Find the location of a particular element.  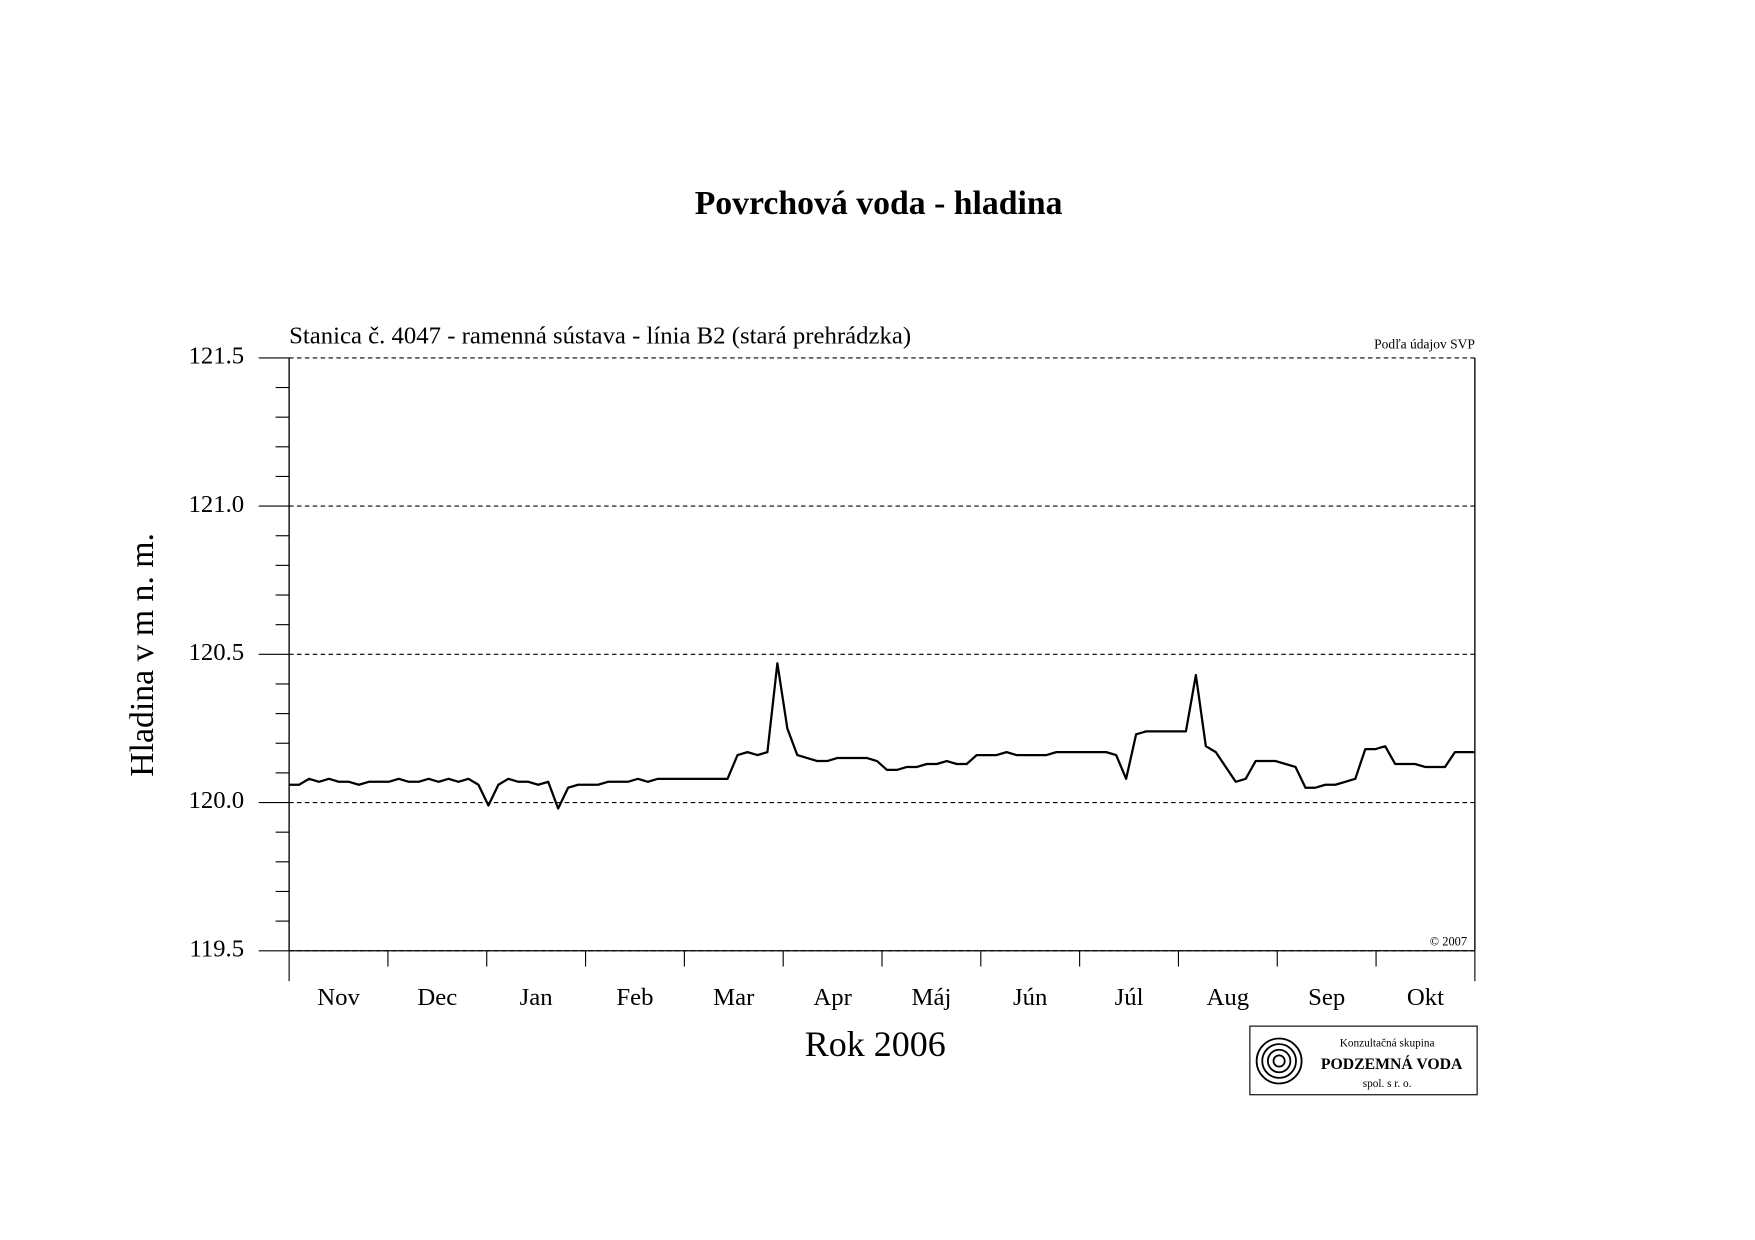

y-axis-label: Hladina v m n. m. is located at coordinates (142, 655).